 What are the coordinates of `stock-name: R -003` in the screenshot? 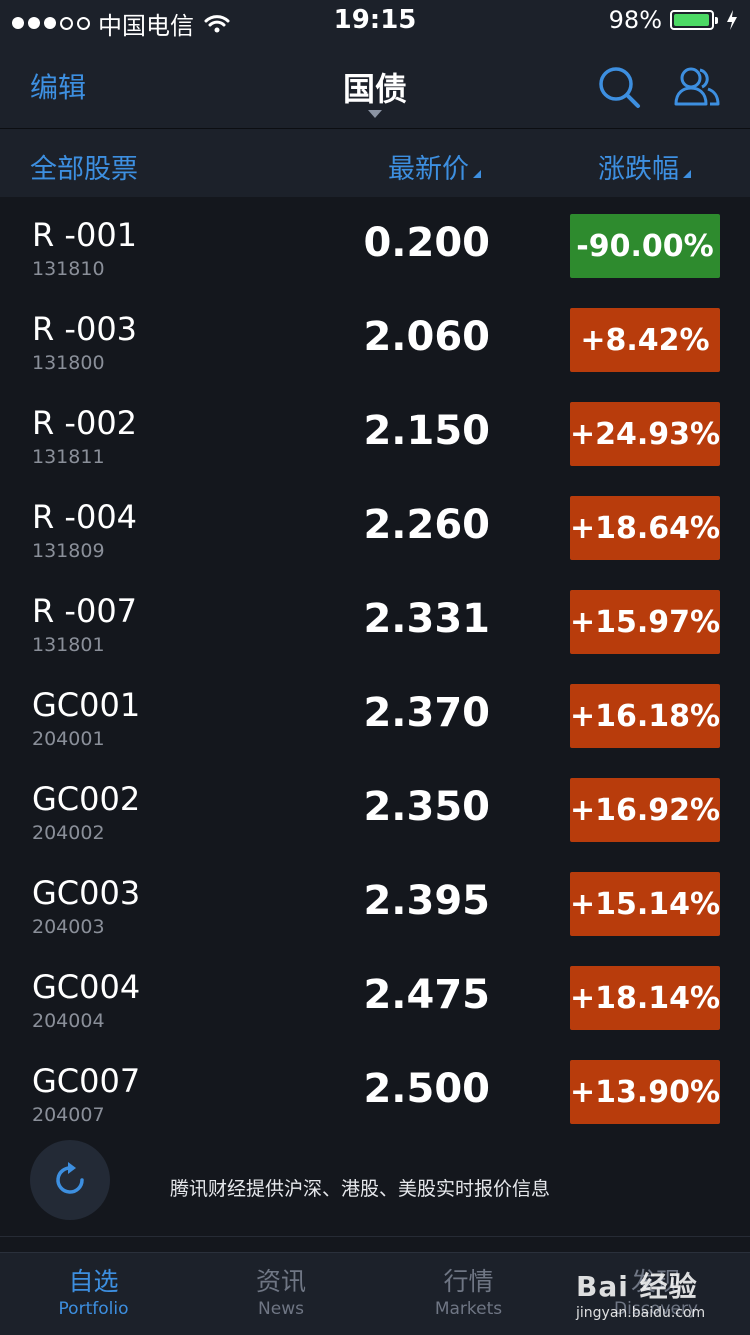 It's located at (85, 329).